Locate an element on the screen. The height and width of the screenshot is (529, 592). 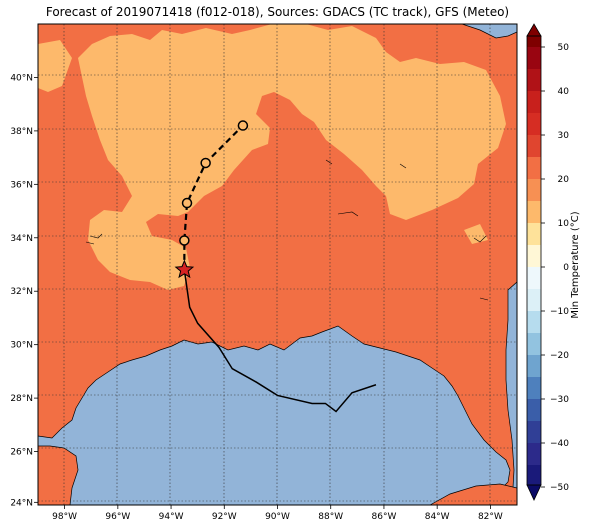
track-past-line is located at coordinates (280, 341).